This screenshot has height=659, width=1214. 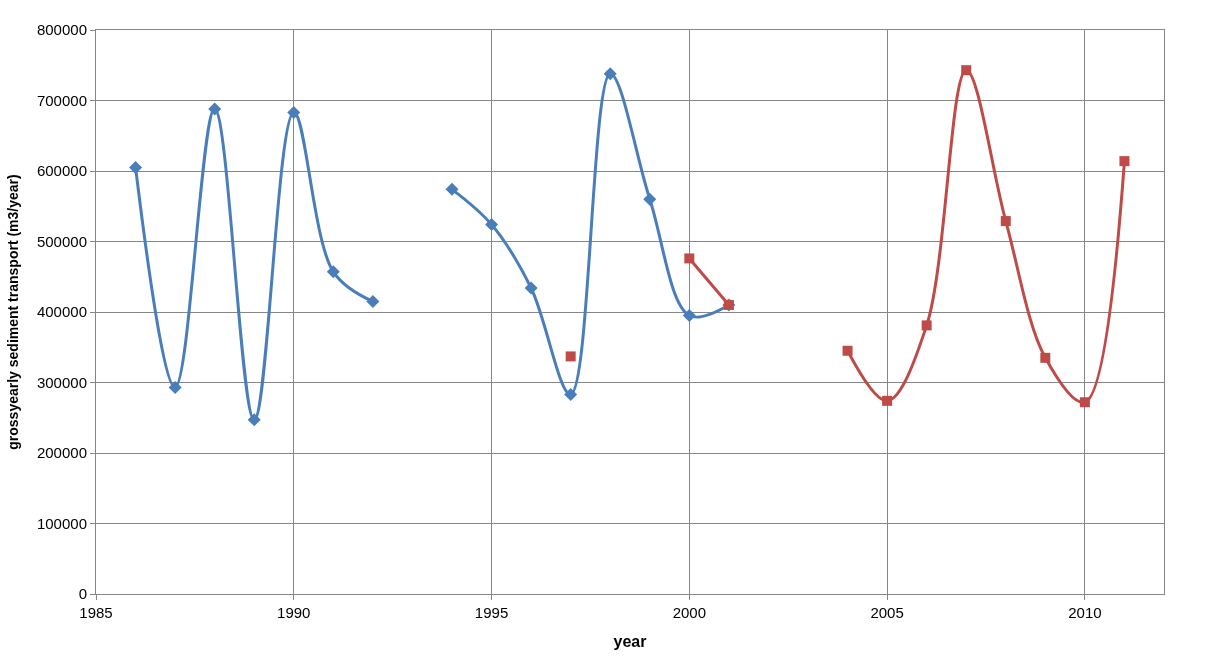 What do you see at coordinates (294, 612) in the screenshot?
I see `x-tick-label: 1990` at bounding box center [294, 612].